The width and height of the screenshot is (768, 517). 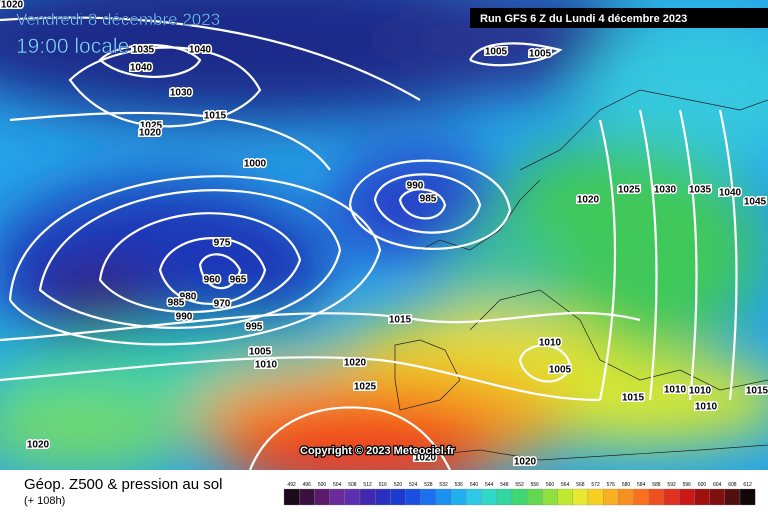 What do you see at coordinates (519, 485) in the screenshot?
I see `scale-label: 552` at bounding box center [519, 485].